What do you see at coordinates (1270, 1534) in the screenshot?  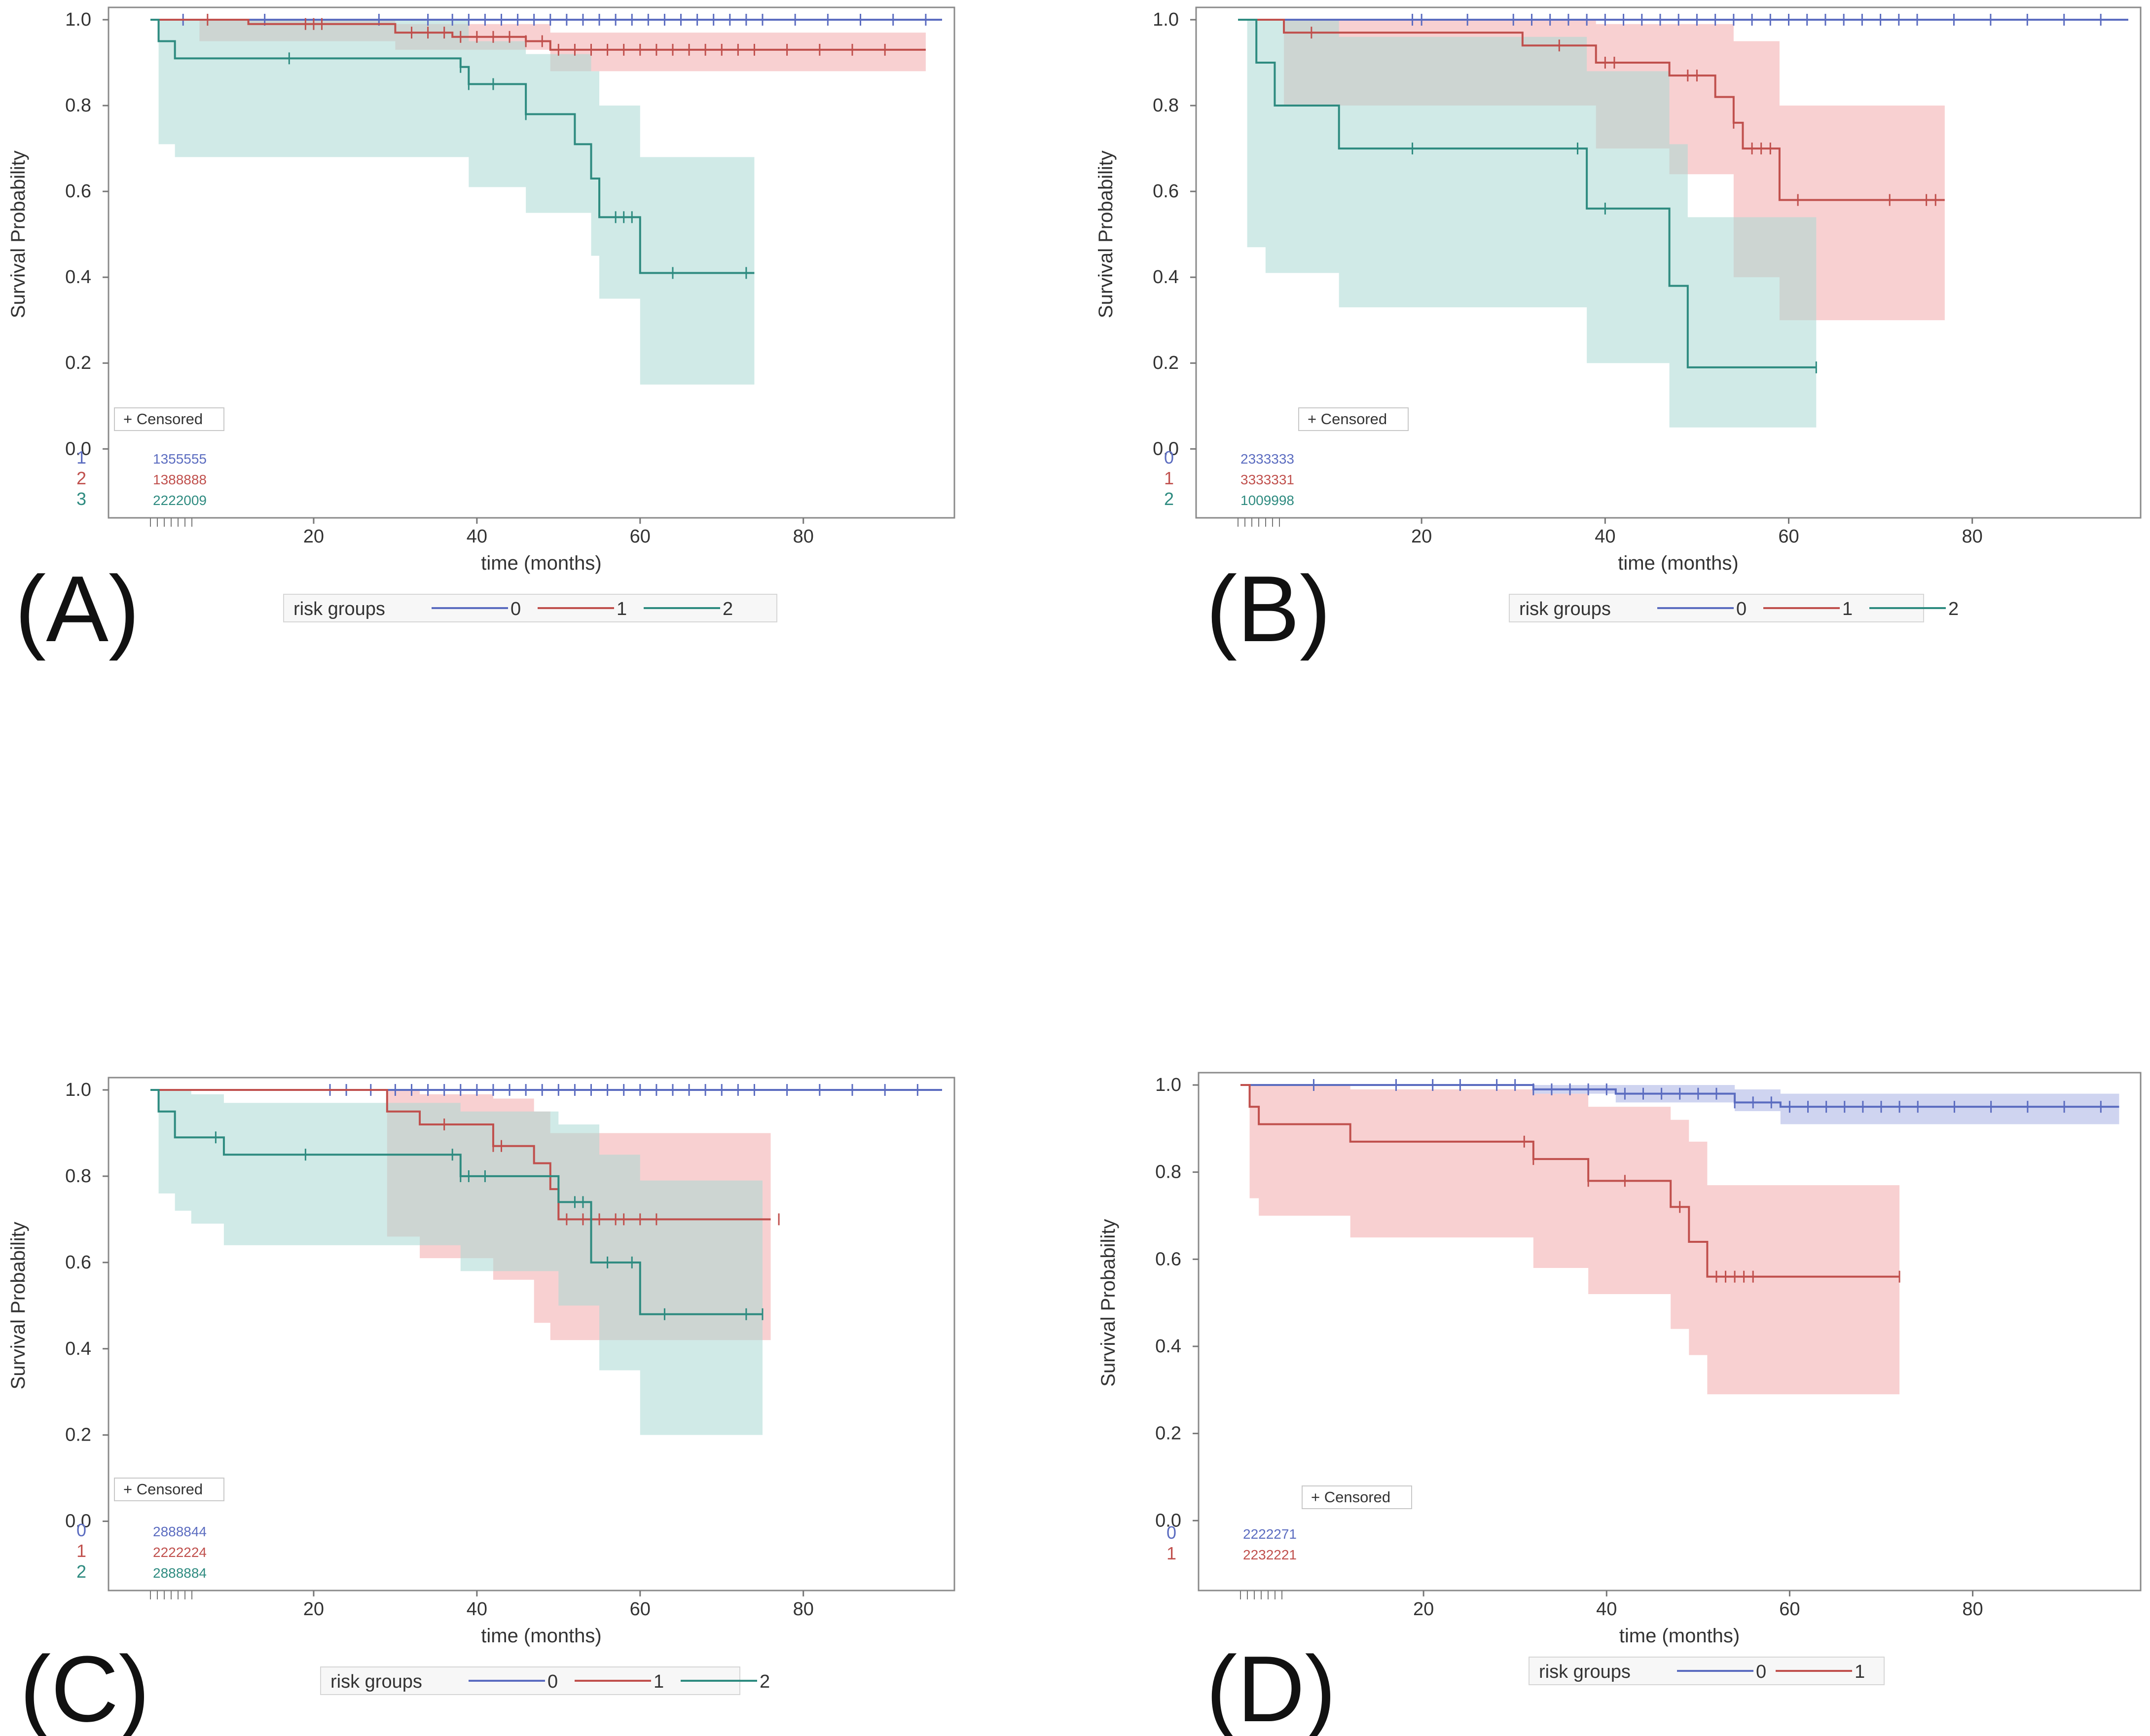 I see `risk-row-counts: 2222271` at bounding box center [1270, 1534].